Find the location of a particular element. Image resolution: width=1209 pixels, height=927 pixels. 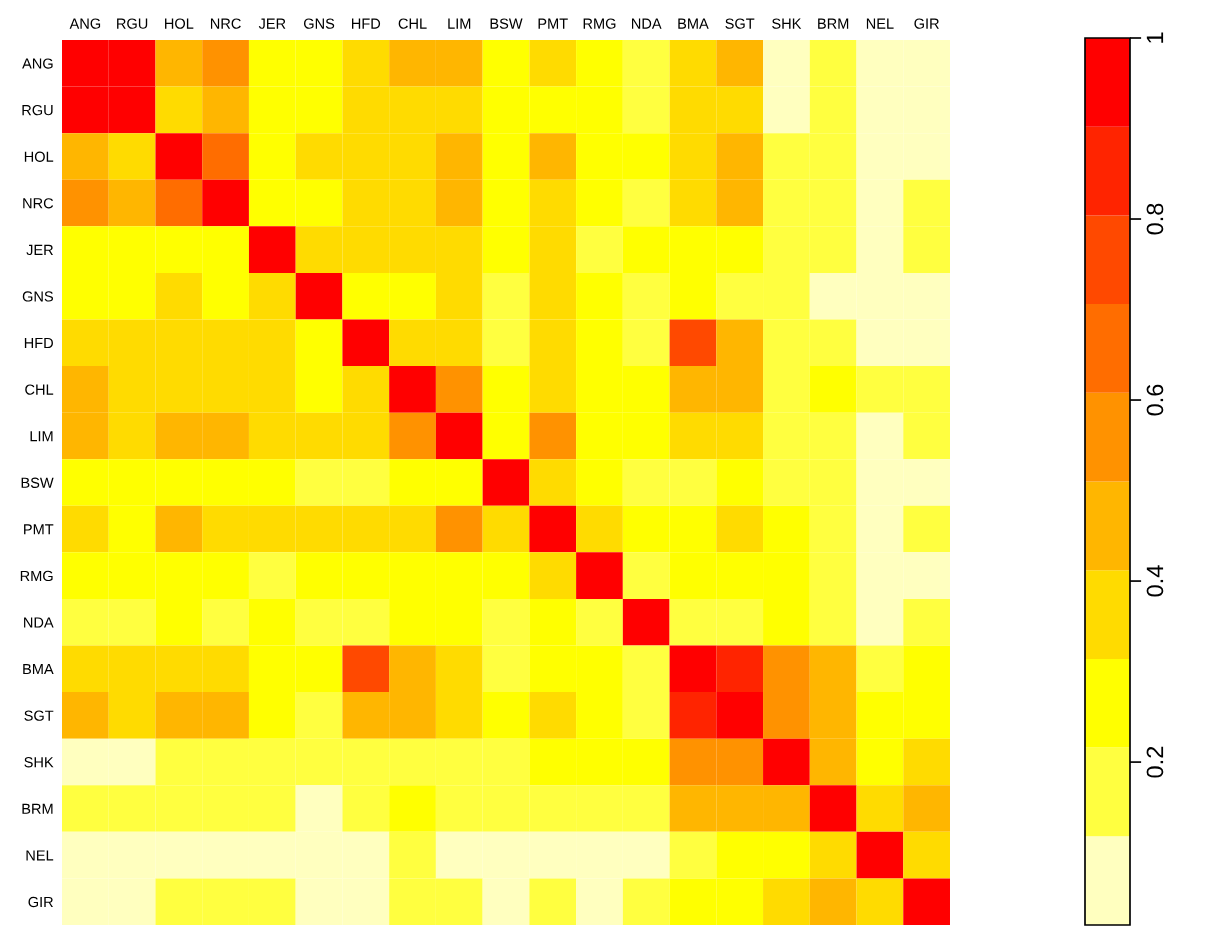

x-tick-label: NDA is located at coordinates (647, 23).